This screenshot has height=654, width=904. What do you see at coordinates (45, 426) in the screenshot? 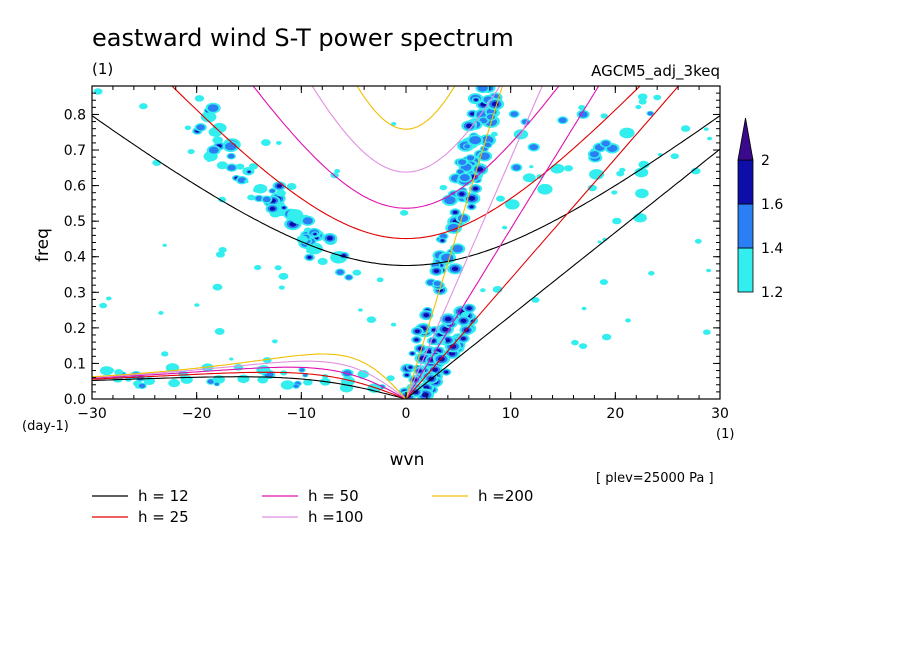
I see `y-unit-label: (day-1)` at bounding box center [45, 426].